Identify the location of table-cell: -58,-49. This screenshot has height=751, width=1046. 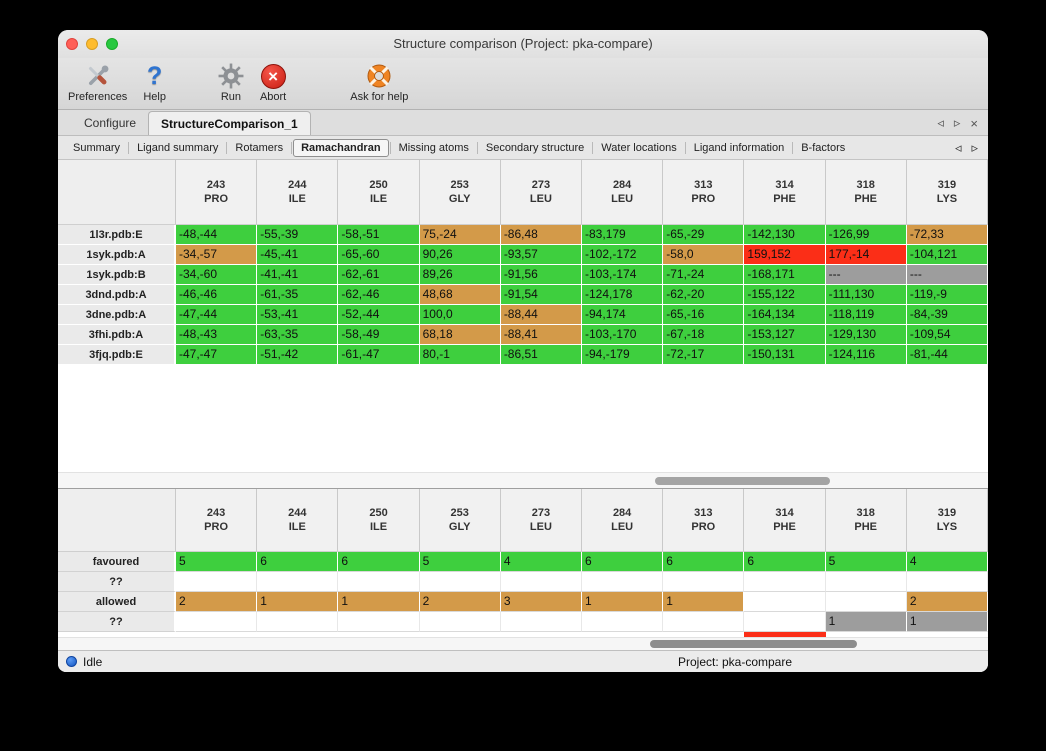
(379, 335).